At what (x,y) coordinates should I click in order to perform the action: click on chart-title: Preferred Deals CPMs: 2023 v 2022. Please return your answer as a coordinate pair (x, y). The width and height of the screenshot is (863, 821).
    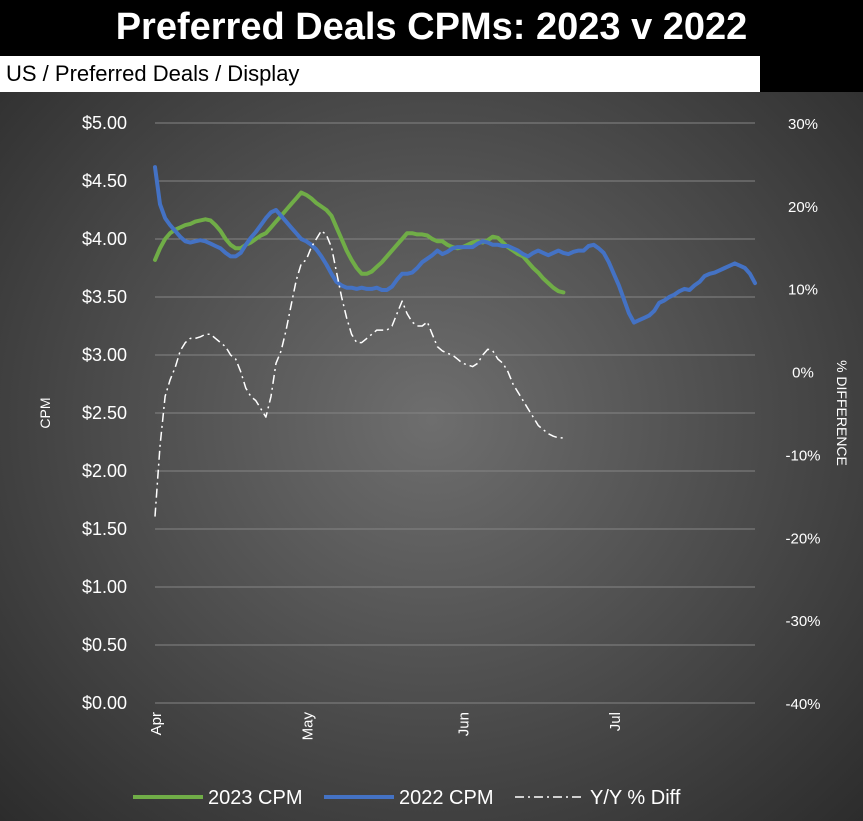
    Looking at the image, I should click on (431, 28).